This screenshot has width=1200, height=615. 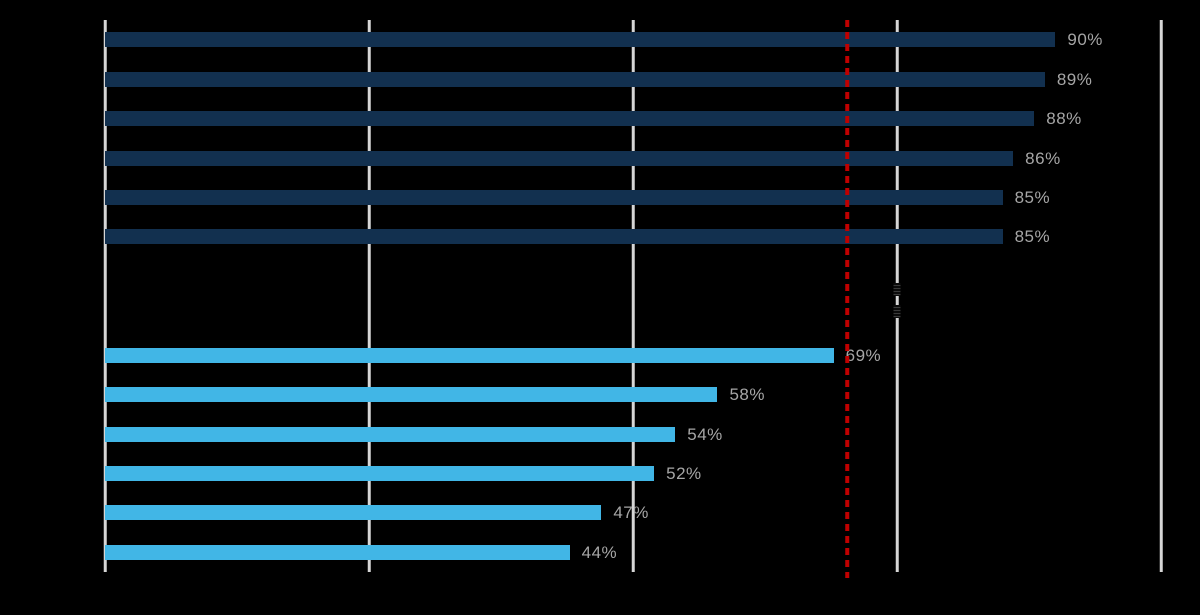 I want to click on bar-value-label: 52%, so click(x=684, y=473).